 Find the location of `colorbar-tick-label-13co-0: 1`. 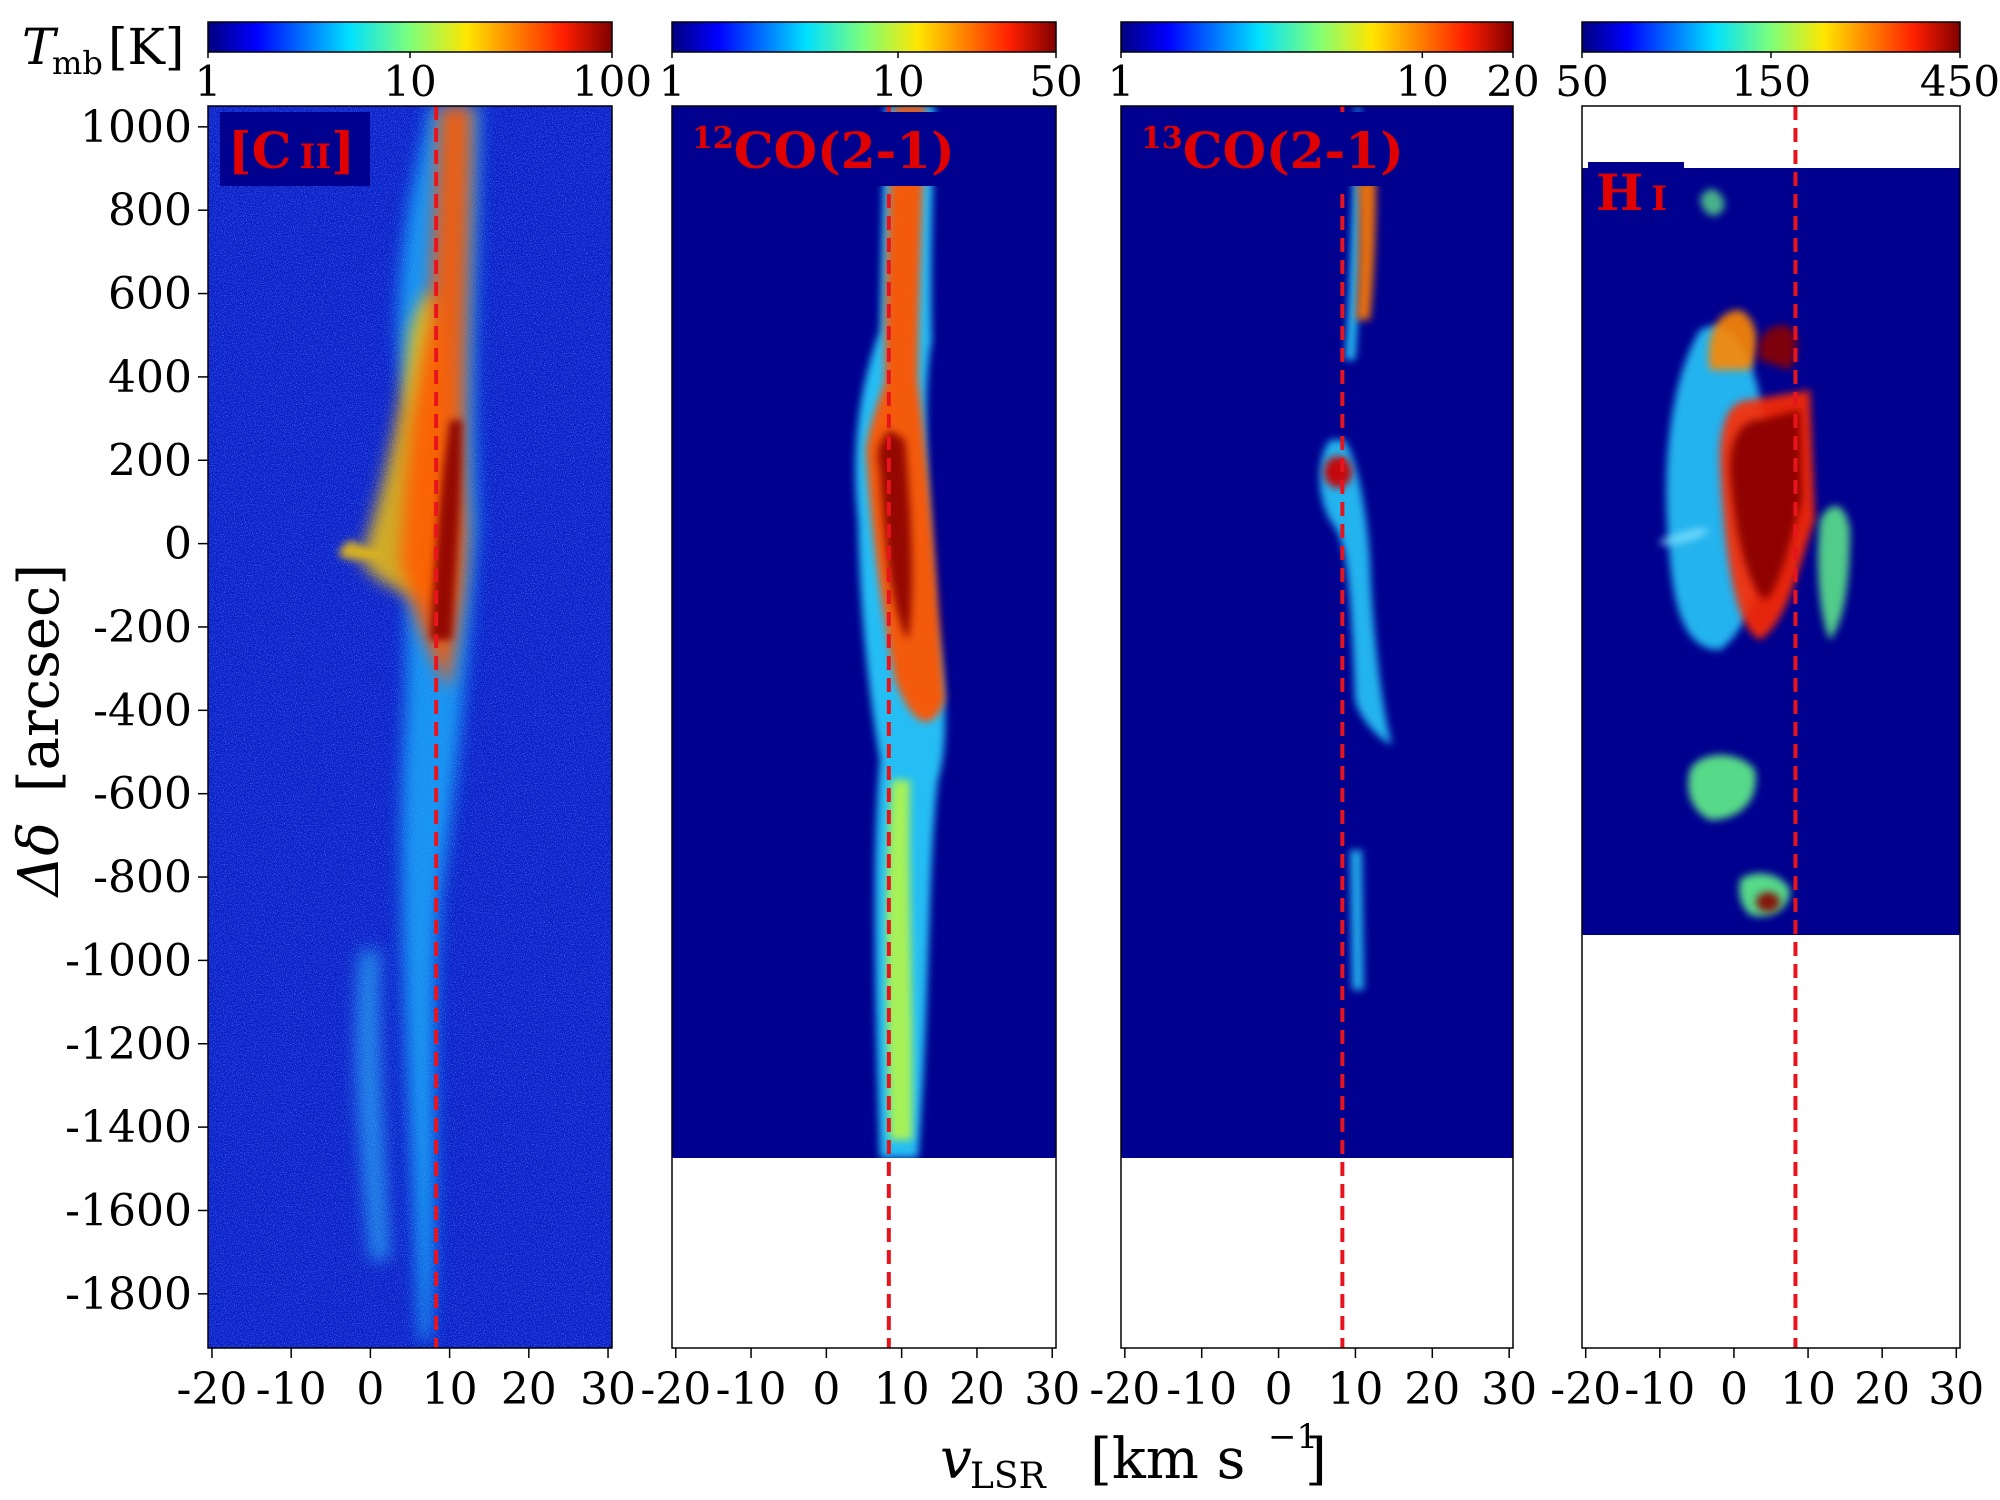

colorbar-tick-label-13co-0: 1 is located at coordinates (1121, 81).